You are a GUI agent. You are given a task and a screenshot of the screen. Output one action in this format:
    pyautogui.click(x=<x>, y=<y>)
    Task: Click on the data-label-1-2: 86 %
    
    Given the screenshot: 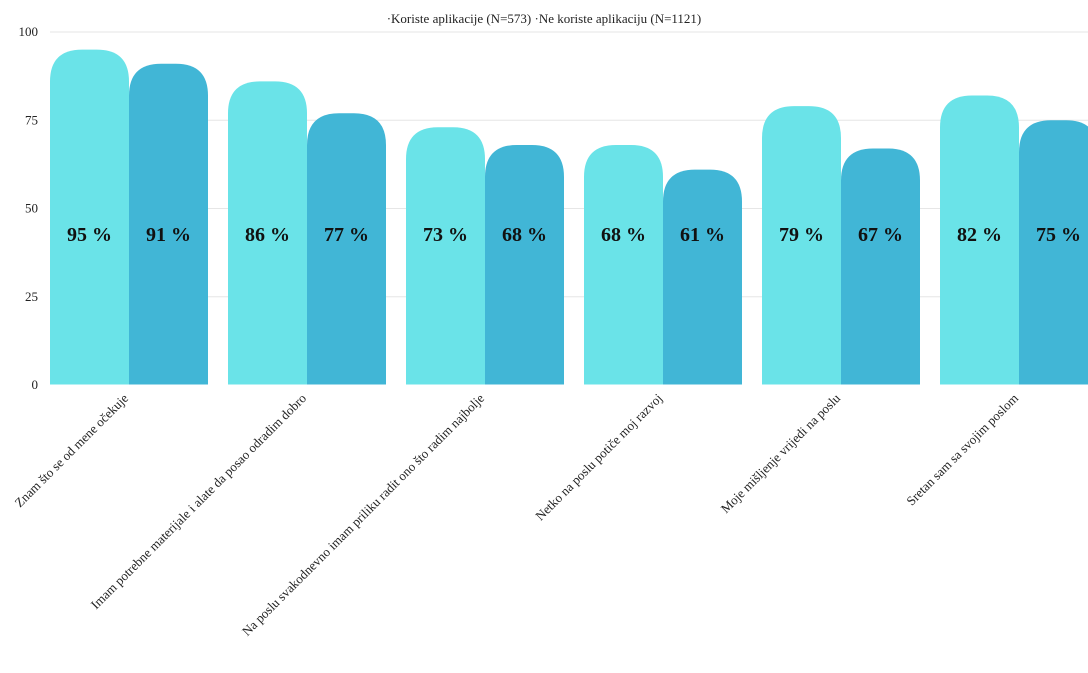 What is the action you would take?
    pyautogui.click(x=267, y=235)
    